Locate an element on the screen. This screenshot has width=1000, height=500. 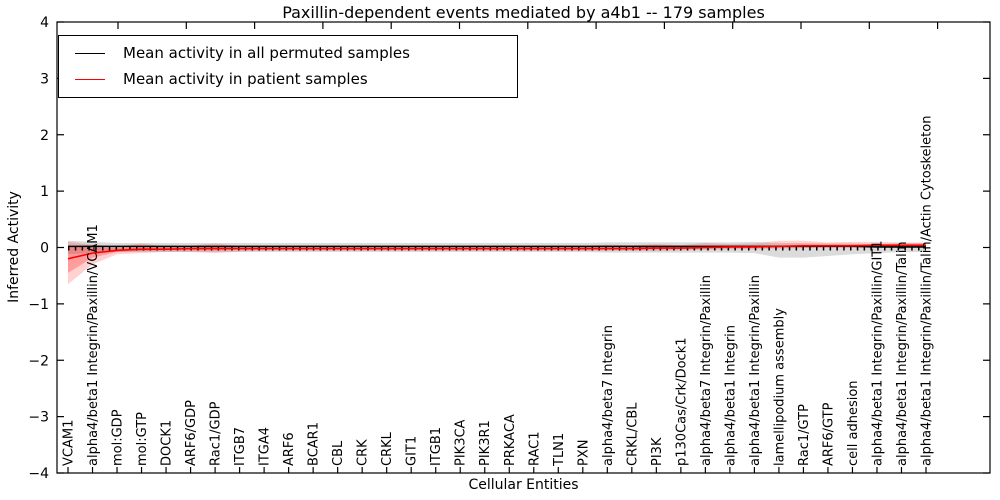
y-tick-label: −3 is located at coordinates (38, 418).